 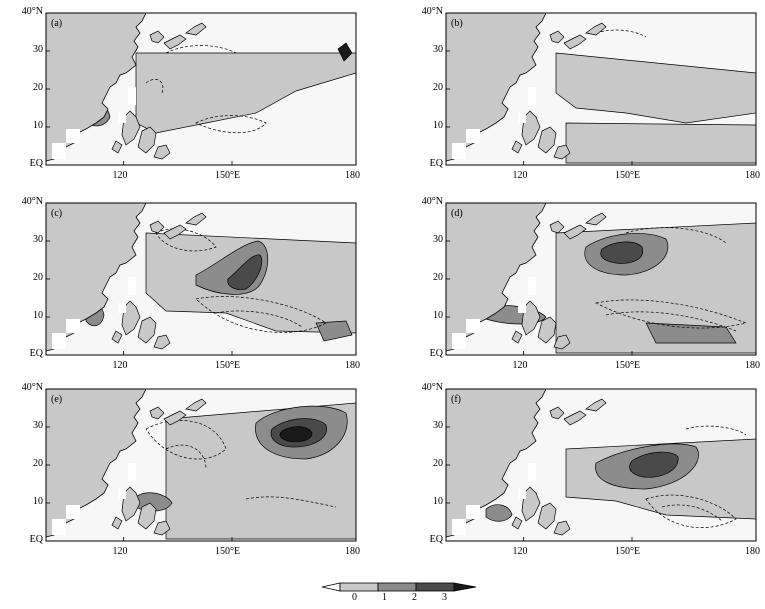 I want to click on map-plot-e, so click(x=201, y=465).